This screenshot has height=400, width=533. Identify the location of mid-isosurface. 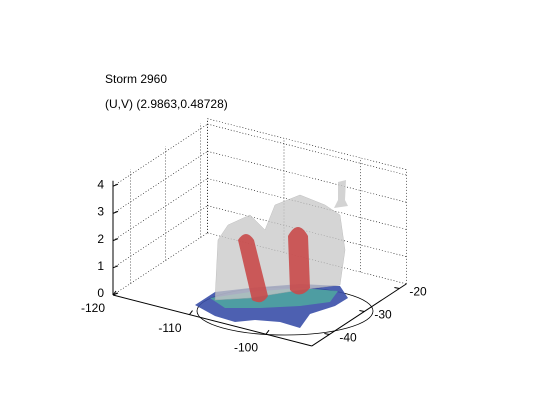
(274, 298).